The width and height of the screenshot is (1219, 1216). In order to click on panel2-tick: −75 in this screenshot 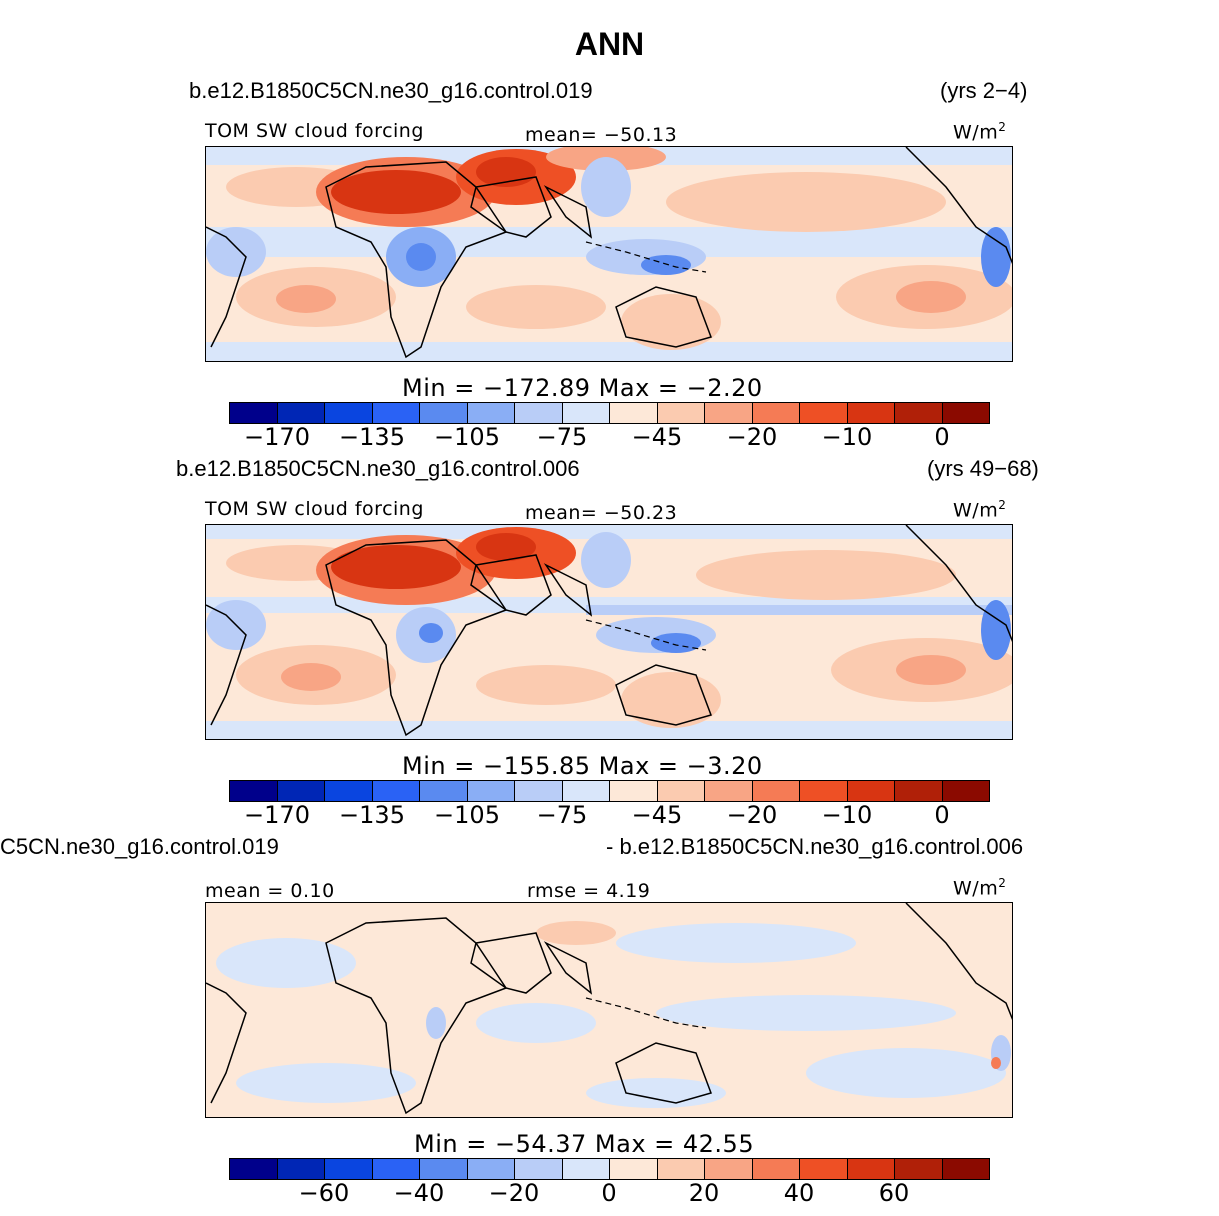, I will do `click(562, 815)`.